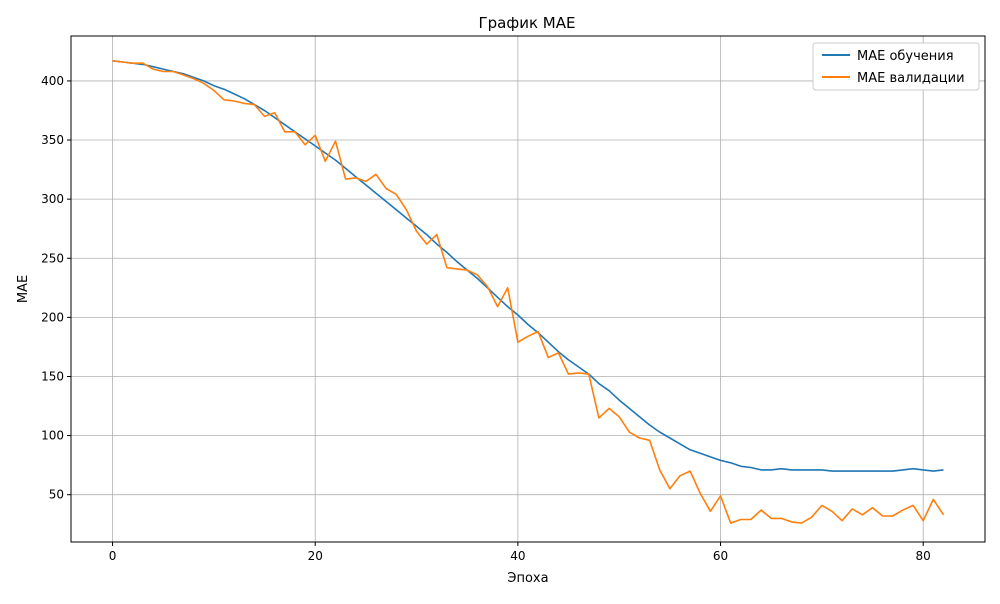 This screenshot has height=604, width=1000. What do you see at coordinates (720, 556) in the screenshot?
I see `x-tick-label: 60` at bounding box center [720, 556].